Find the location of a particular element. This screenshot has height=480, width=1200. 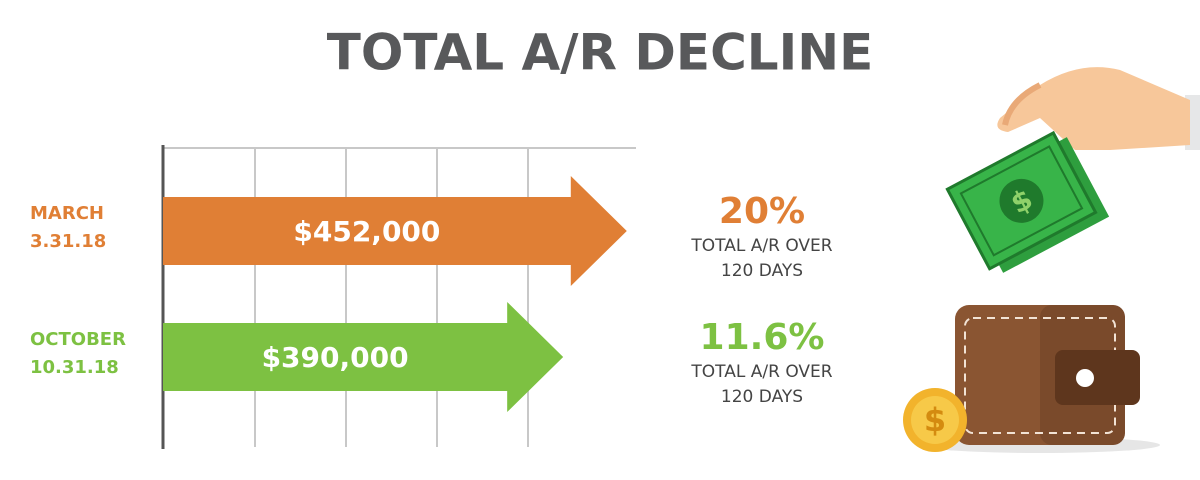

percentage: 11.6% is located at coordinates (762, 337).